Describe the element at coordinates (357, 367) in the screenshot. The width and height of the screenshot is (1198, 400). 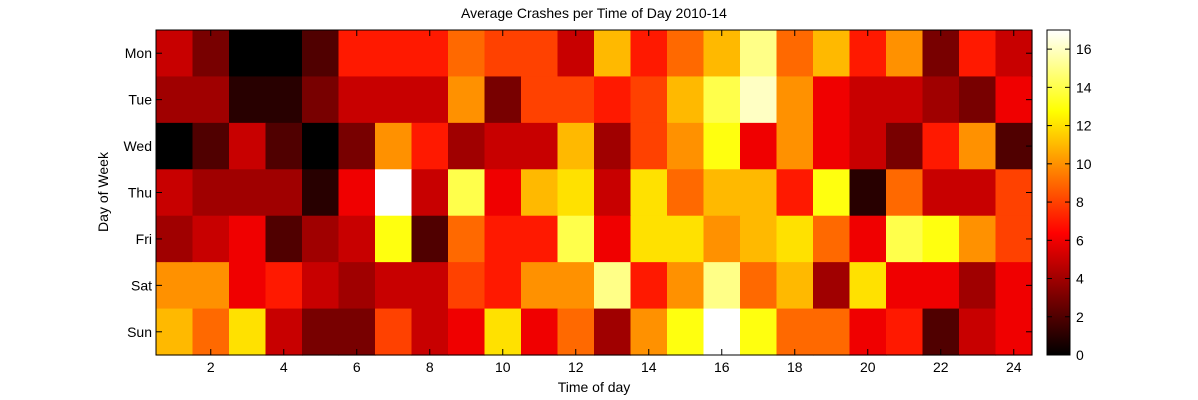
I see `x-tick-label: 6` at that location.